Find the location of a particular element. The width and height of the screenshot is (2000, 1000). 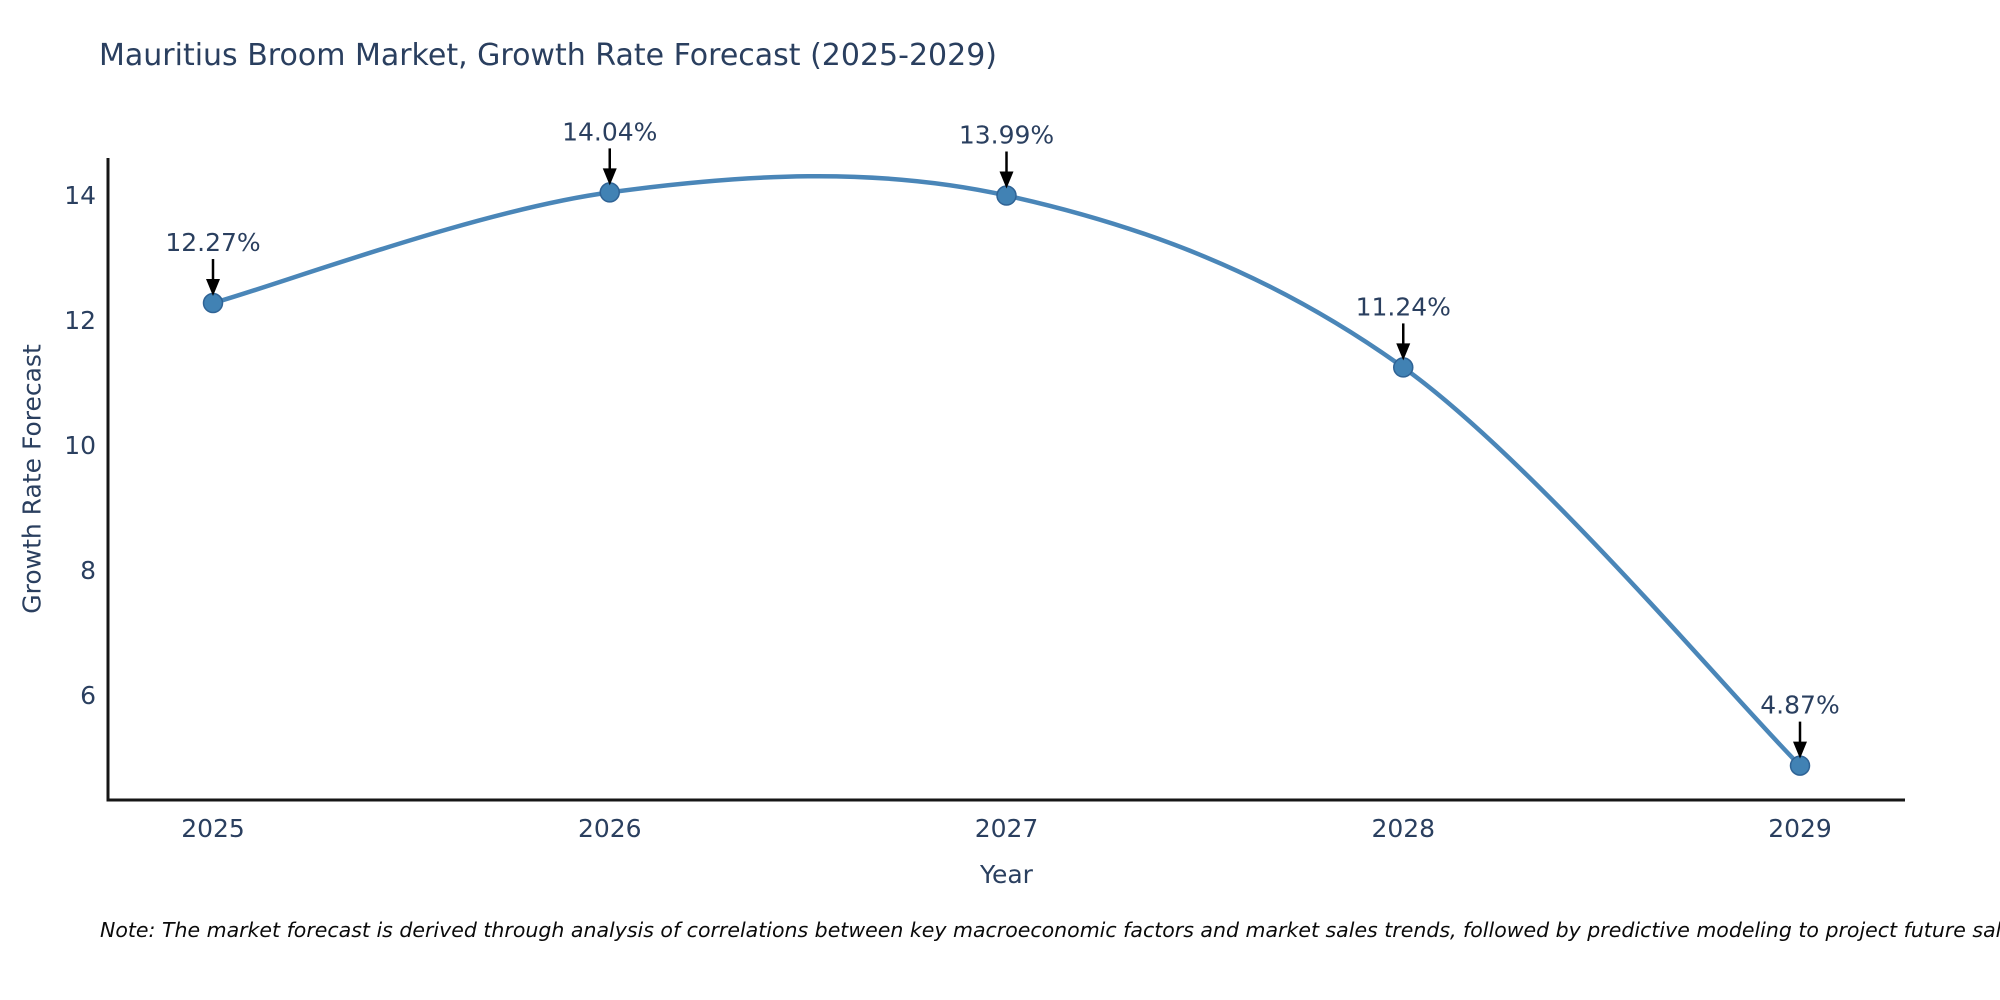

annotation-label: 13.99% is located at coordinates (1006, 135).